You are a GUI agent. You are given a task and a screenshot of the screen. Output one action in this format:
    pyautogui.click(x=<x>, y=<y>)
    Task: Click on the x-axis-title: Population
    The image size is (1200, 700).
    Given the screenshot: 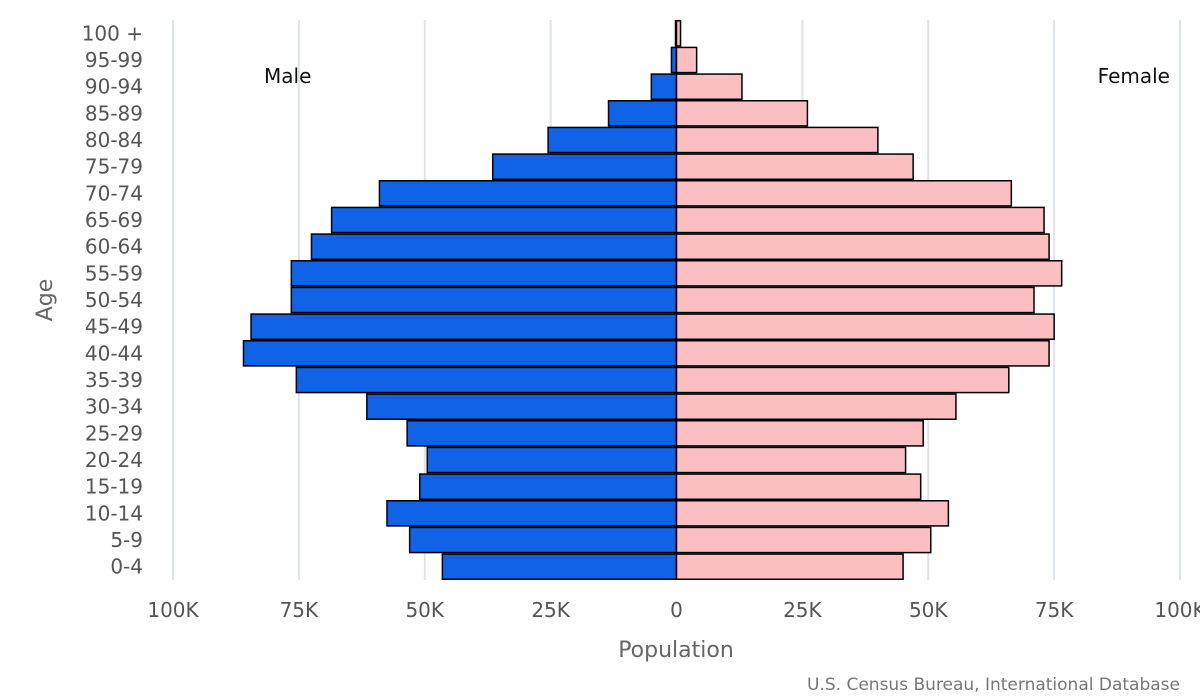 What is the action you would take?
    pyautogui.click(x=676, y=650)
    